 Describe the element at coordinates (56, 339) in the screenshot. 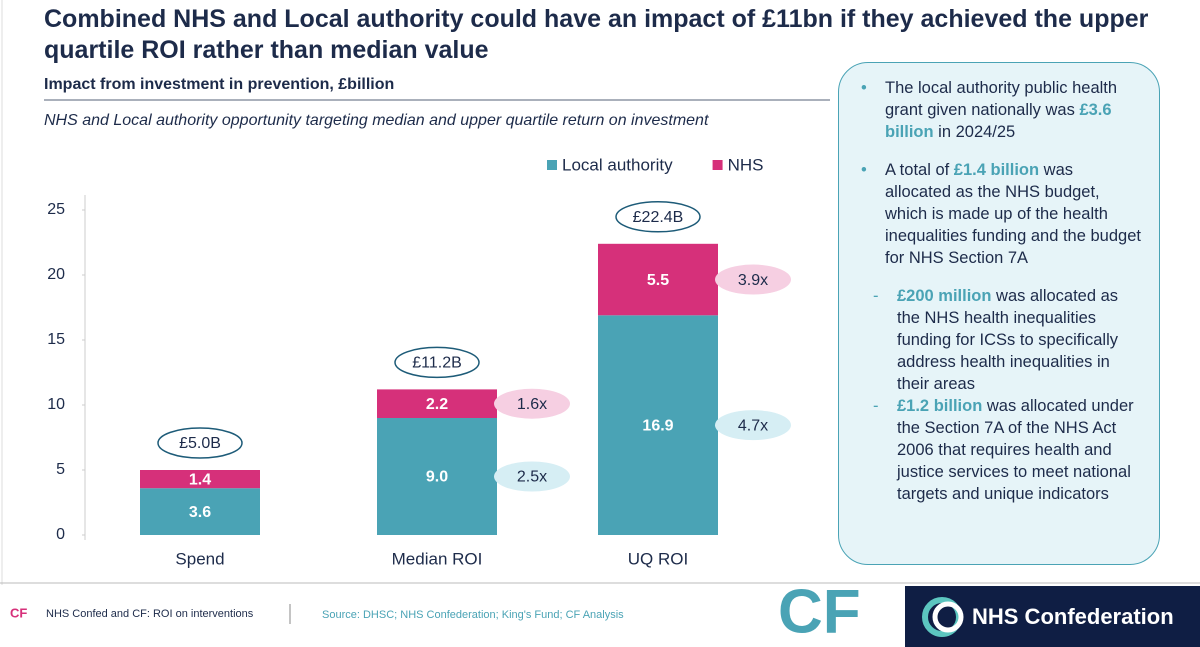

I see `y-tick-label: 15` at that location.